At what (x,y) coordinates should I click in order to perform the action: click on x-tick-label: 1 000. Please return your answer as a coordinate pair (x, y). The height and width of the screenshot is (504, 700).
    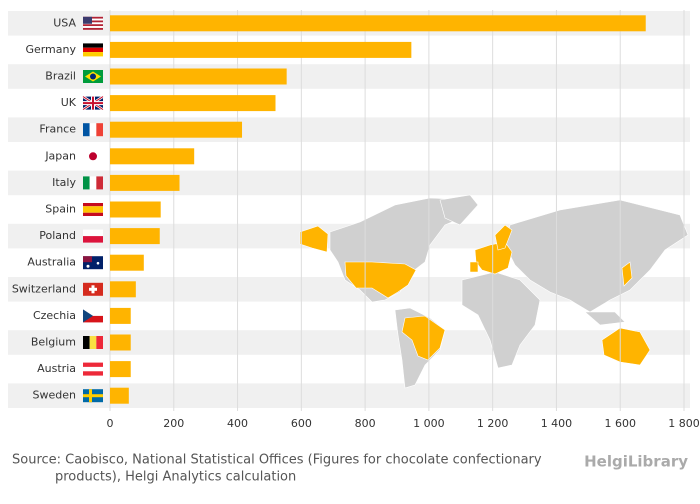
    Looking at the image, I should click on (429, 423).